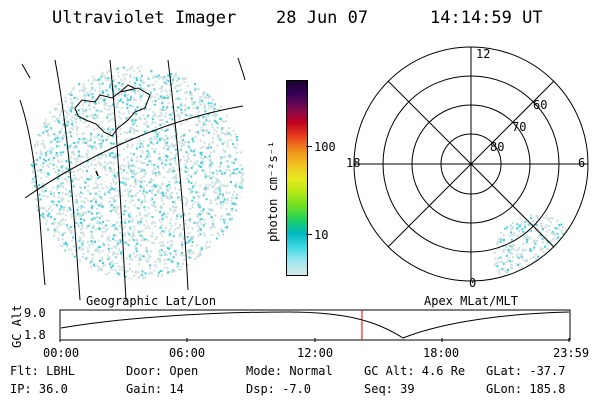 This screenshot has width=600, height=400. Describe the element at coordinates (273, 191) in the screenshot. I see `colorbar-label: photon cm⁻²s⁻¹` at that location.